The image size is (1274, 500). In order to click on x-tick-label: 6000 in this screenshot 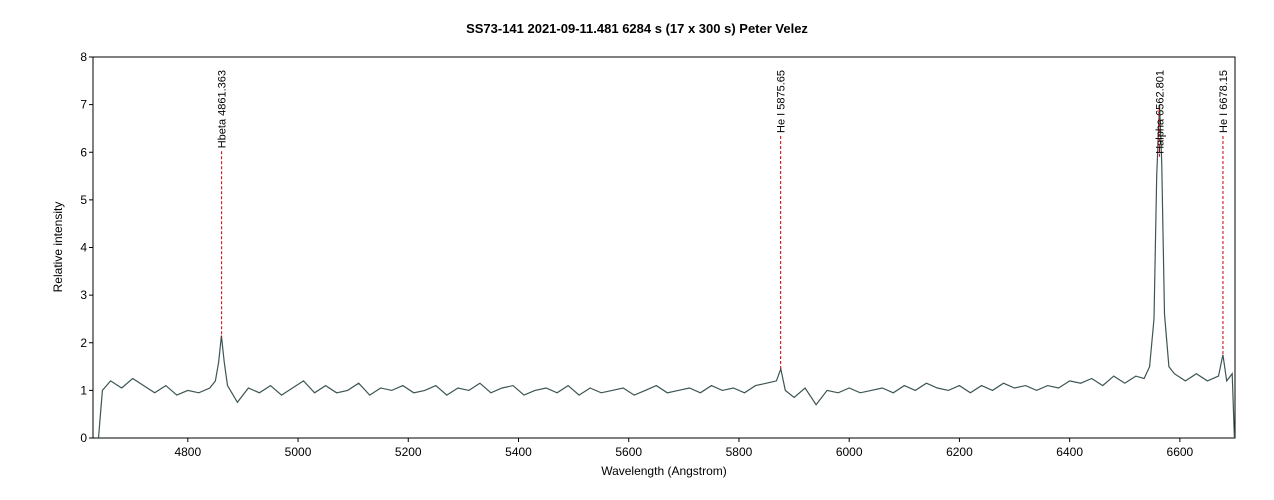, I will do `click(849, 452)`.